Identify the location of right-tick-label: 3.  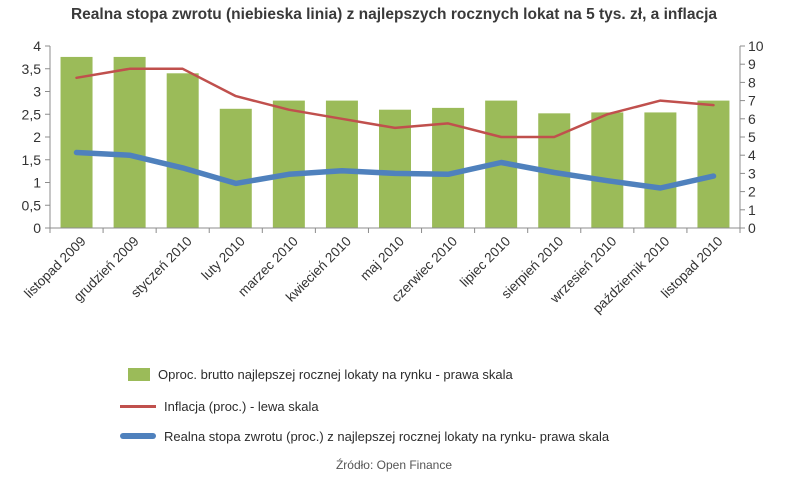
(752, 173).